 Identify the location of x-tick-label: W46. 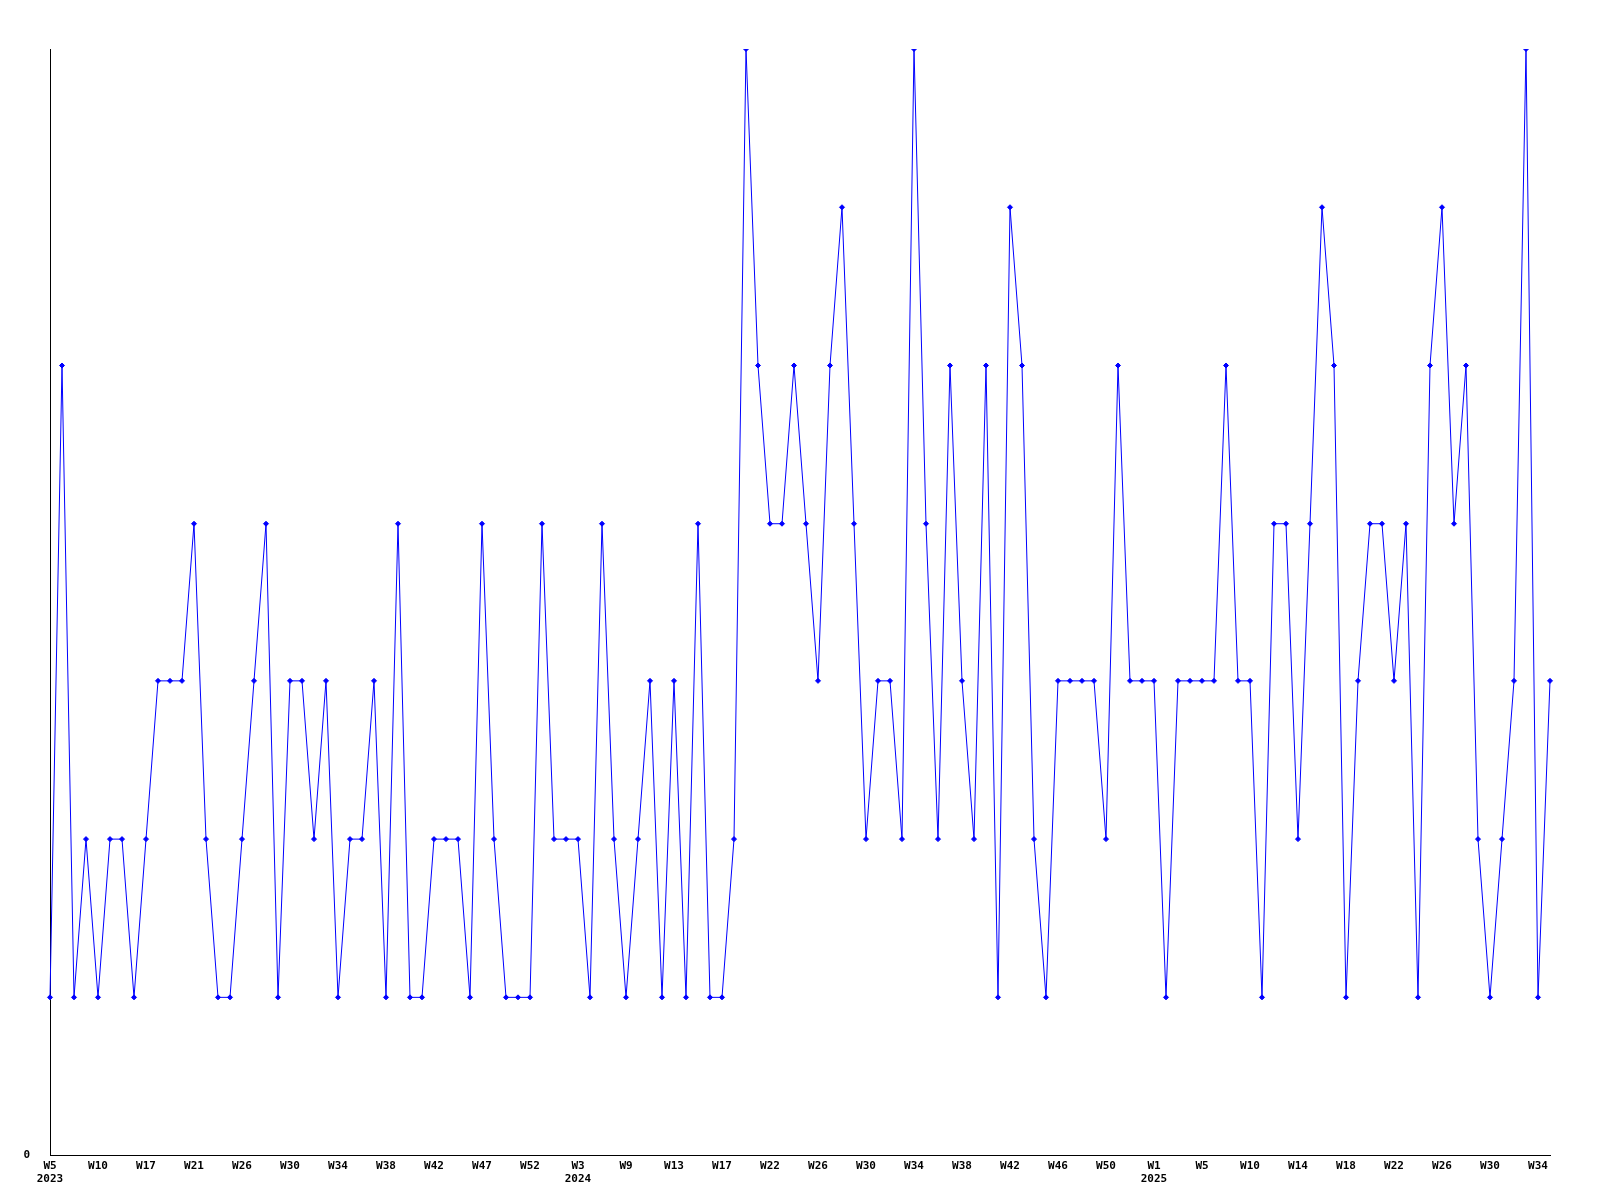
(1058, 1166).